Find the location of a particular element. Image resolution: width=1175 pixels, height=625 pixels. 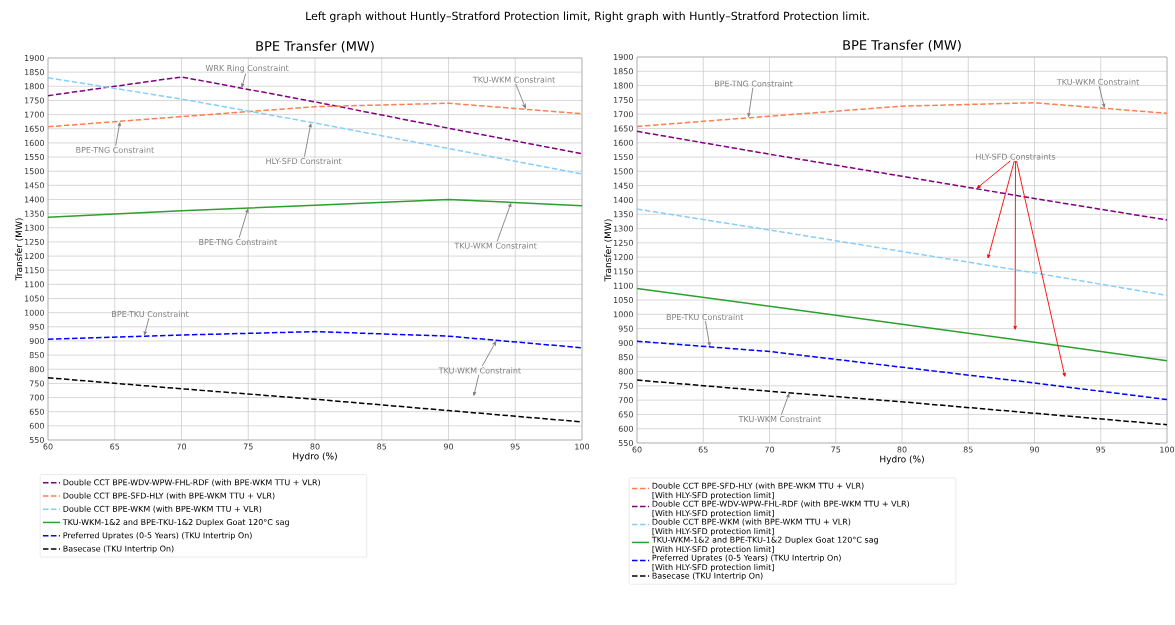

x-tick-label: 85 is located at coordinates (968, 449).